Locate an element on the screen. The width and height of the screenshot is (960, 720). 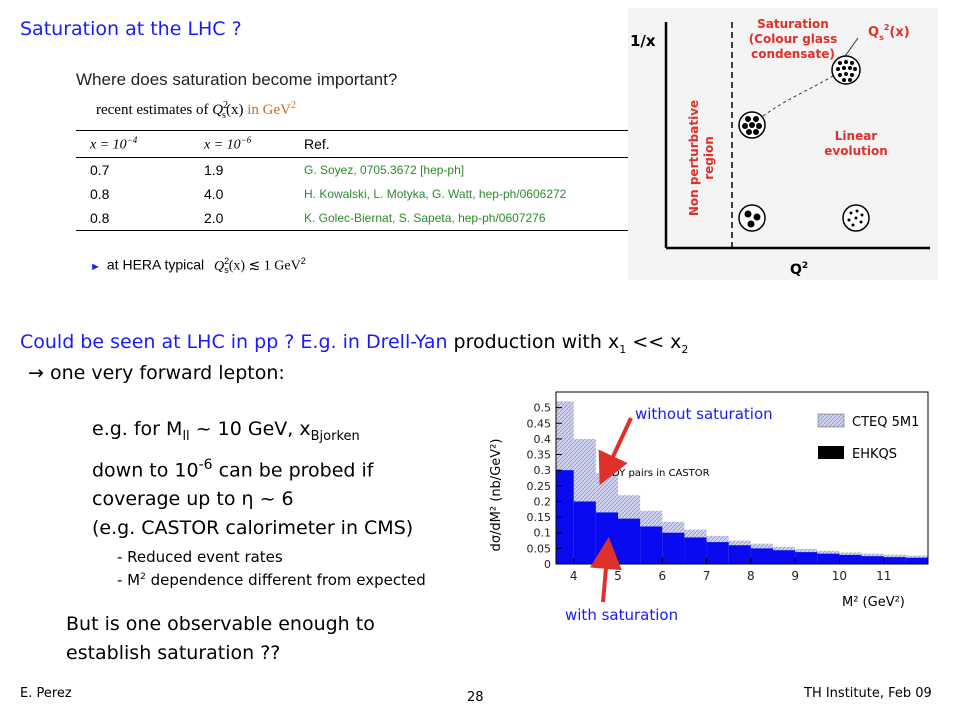
table-row: 0.7 1.9 G. Soyez, 0705.3672 [hep-ph] is located at coordinates (352, 170).